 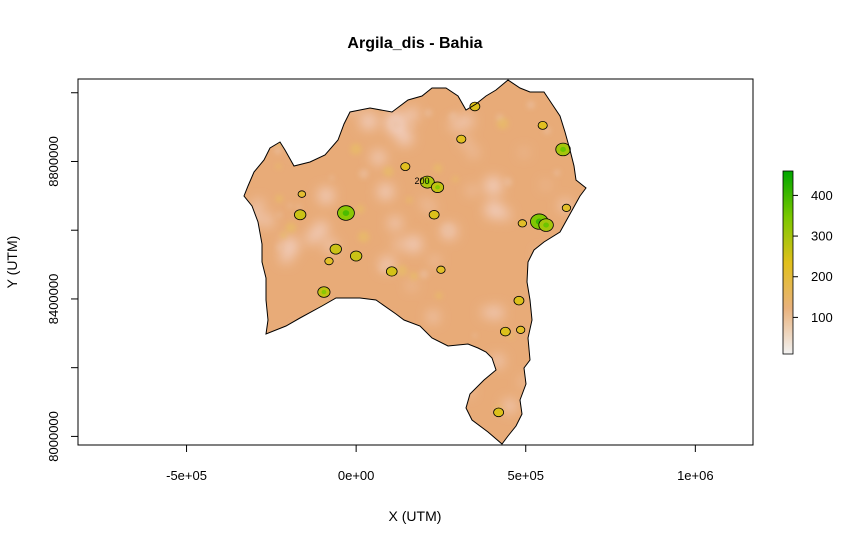 I want to click on x-tick-label: -5e+05, so click(x=186, y=475).